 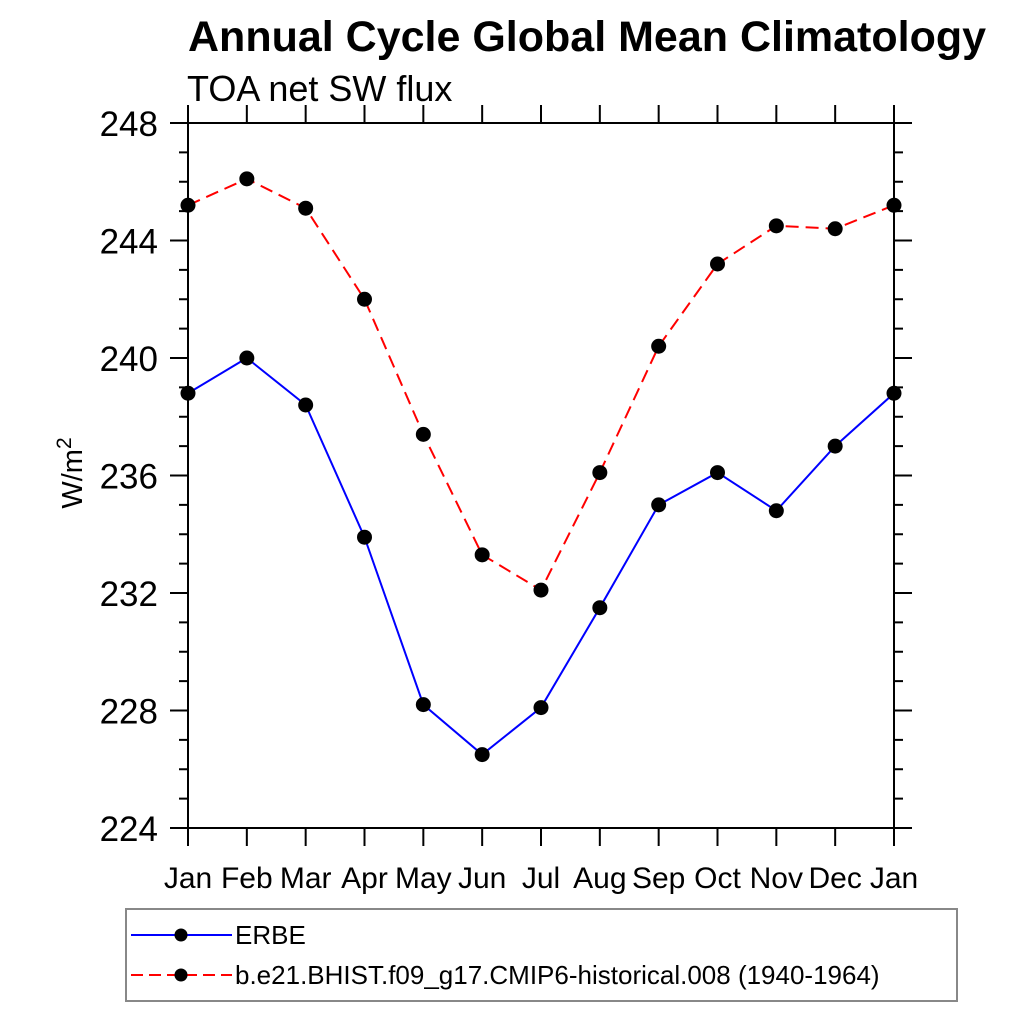 I want to click on x-tick-label: Mar, so click(x=306, y=878).